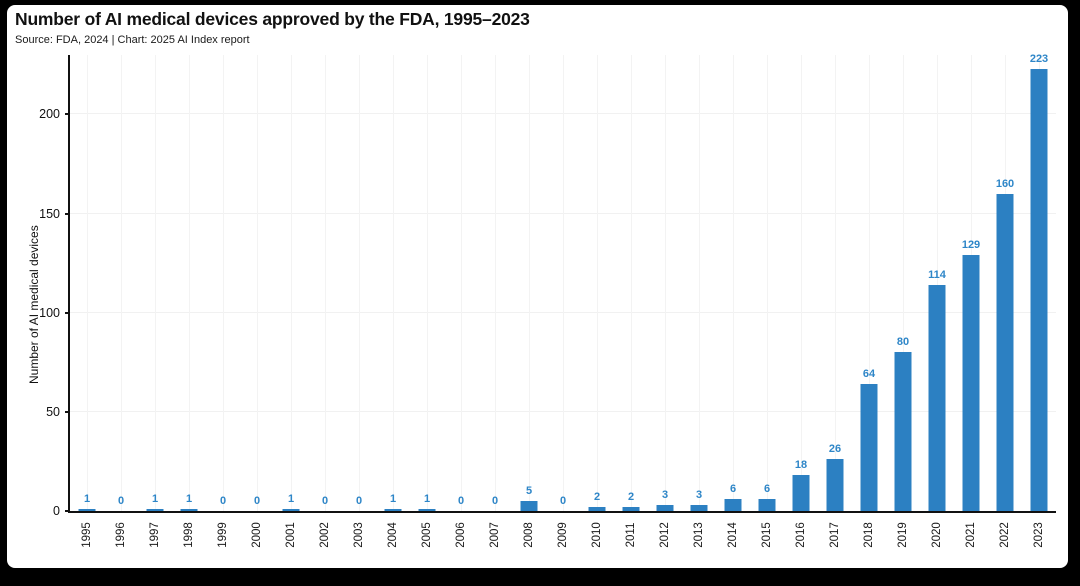  Describe the element at coordinates (869, 374) in the screenshot. I see `bar-value-label: 64` at that location.